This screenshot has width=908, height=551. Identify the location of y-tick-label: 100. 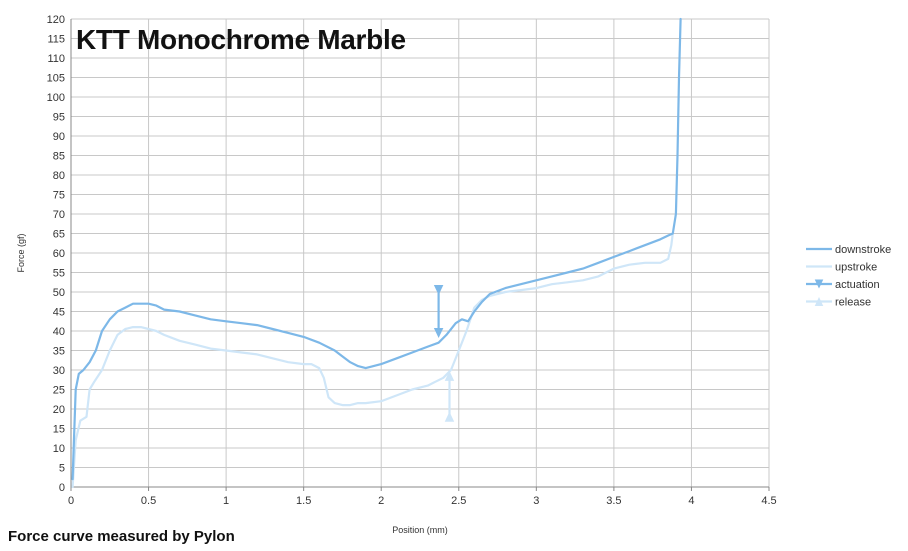
(56, 98).